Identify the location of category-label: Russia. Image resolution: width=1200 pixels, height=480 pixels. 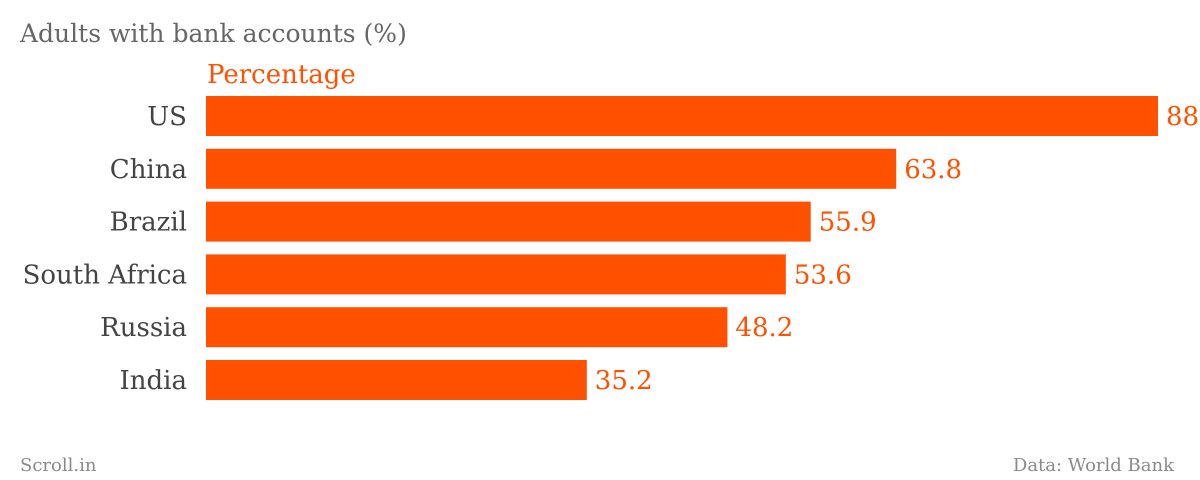
(143, 328).